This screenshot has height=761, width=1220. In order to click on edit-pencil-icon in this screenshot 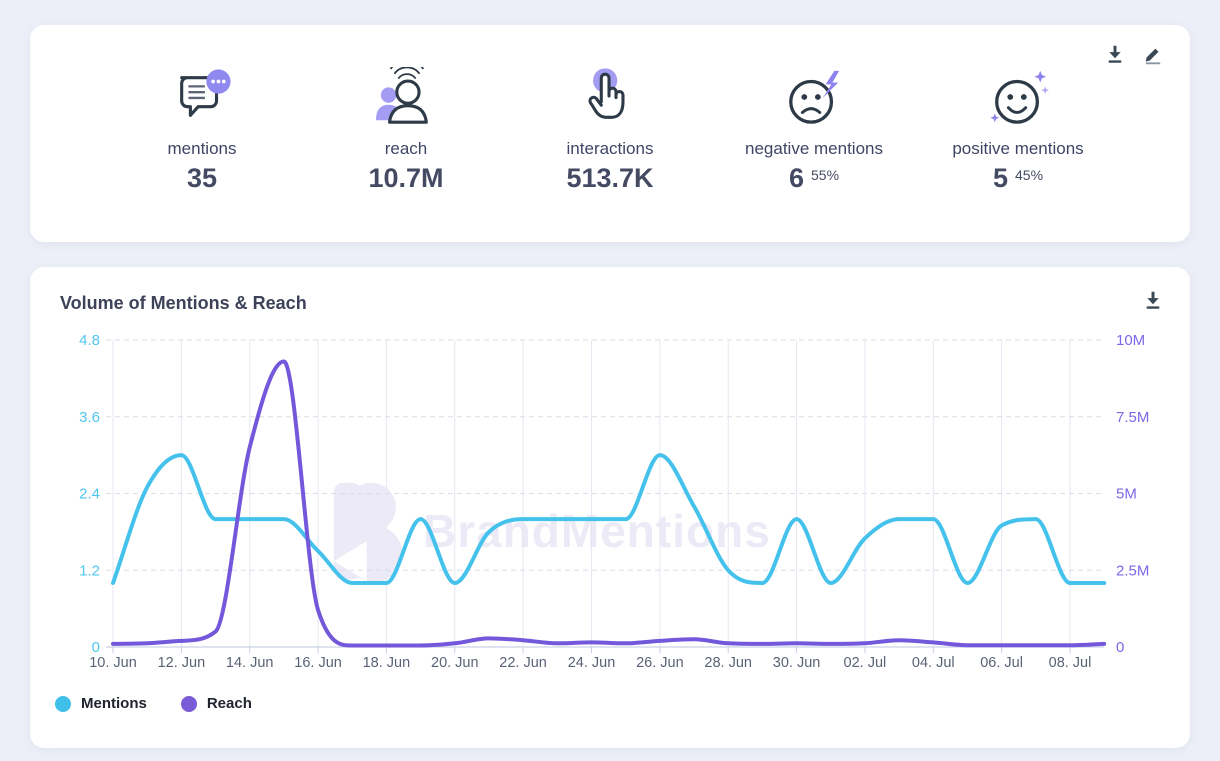, I will do `click(1153, 54)`.